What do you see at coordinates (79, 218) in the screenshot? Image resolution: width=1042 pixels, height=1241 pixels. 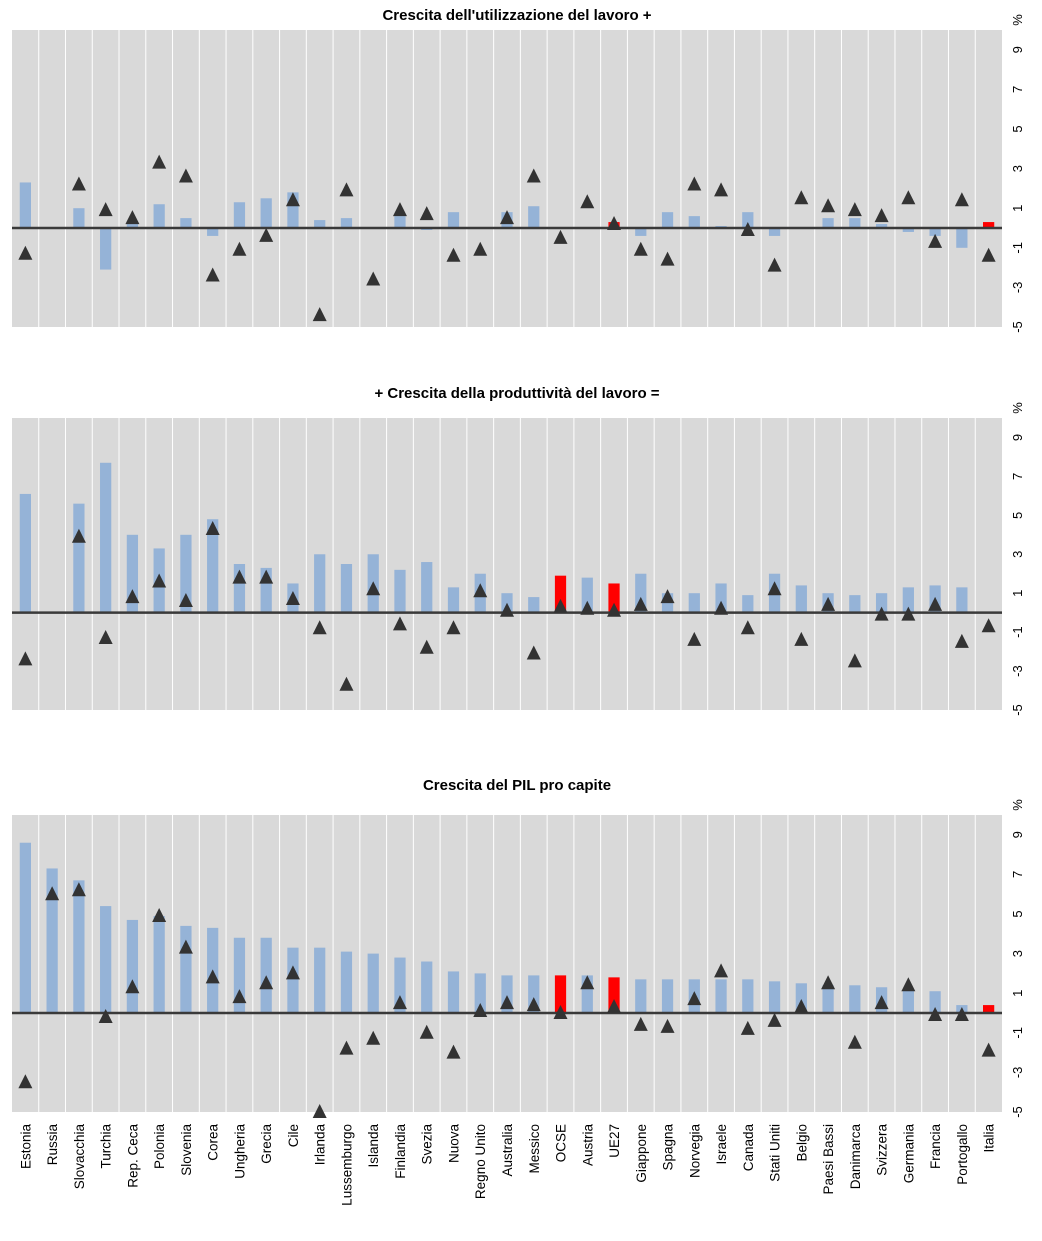 I see `bar-slovacchia` at bounding box center [79, 218].